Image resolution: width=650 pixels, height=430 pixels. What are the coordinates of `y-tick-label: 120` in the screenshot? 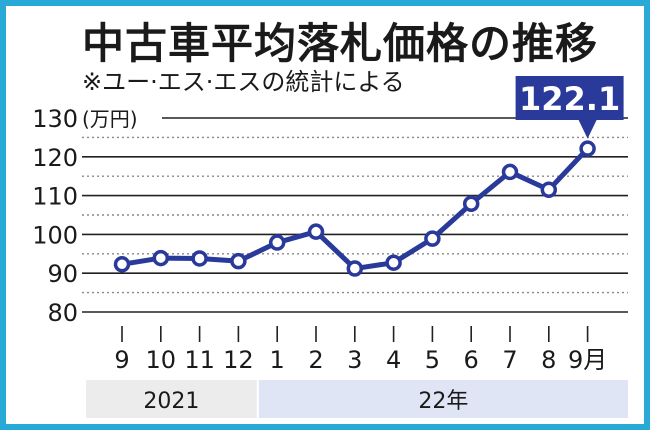 It's located at (55, 158).